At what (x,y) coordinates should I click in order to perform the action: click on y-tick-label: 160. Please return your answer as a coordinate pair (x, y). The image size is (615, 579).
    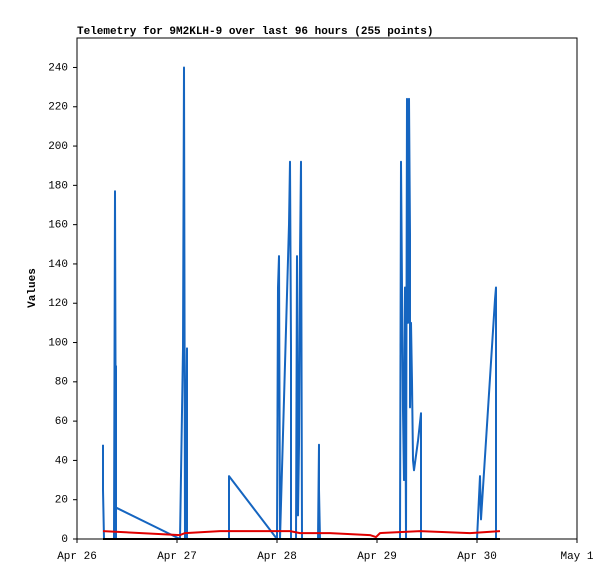
    Looking at the image, I should click on (58, 226).